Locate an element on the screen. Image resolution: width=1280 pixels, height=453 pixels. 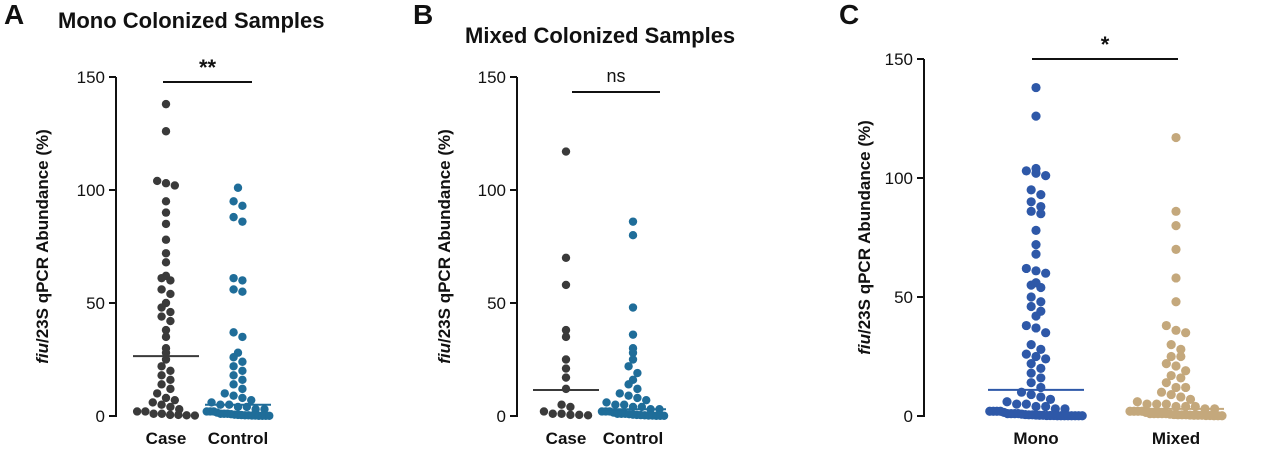
significance-label: ns is located at coordinates (615, 76).